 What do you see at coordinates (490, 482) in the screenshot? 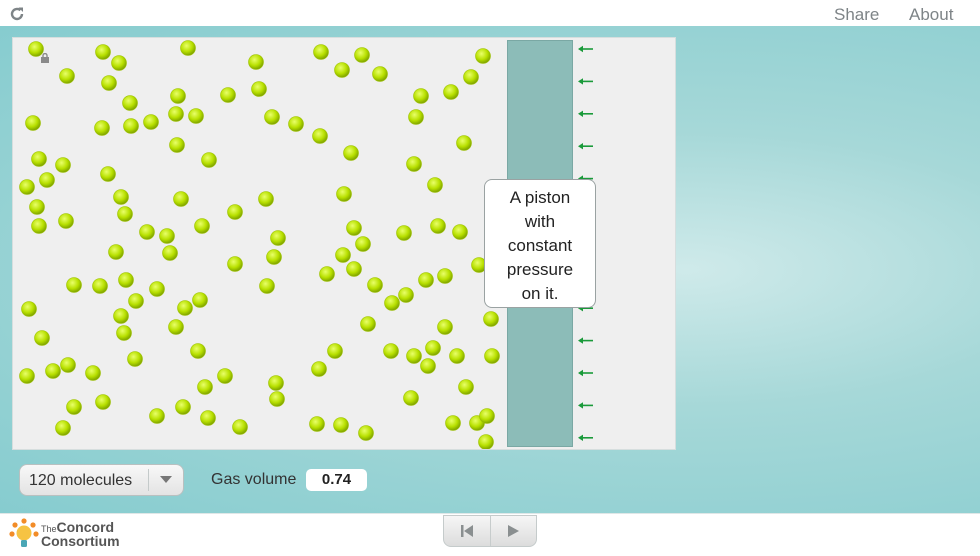
I see `controls-row: 120 molecules Gas volume 0.74` at bounding box center [490, 482].